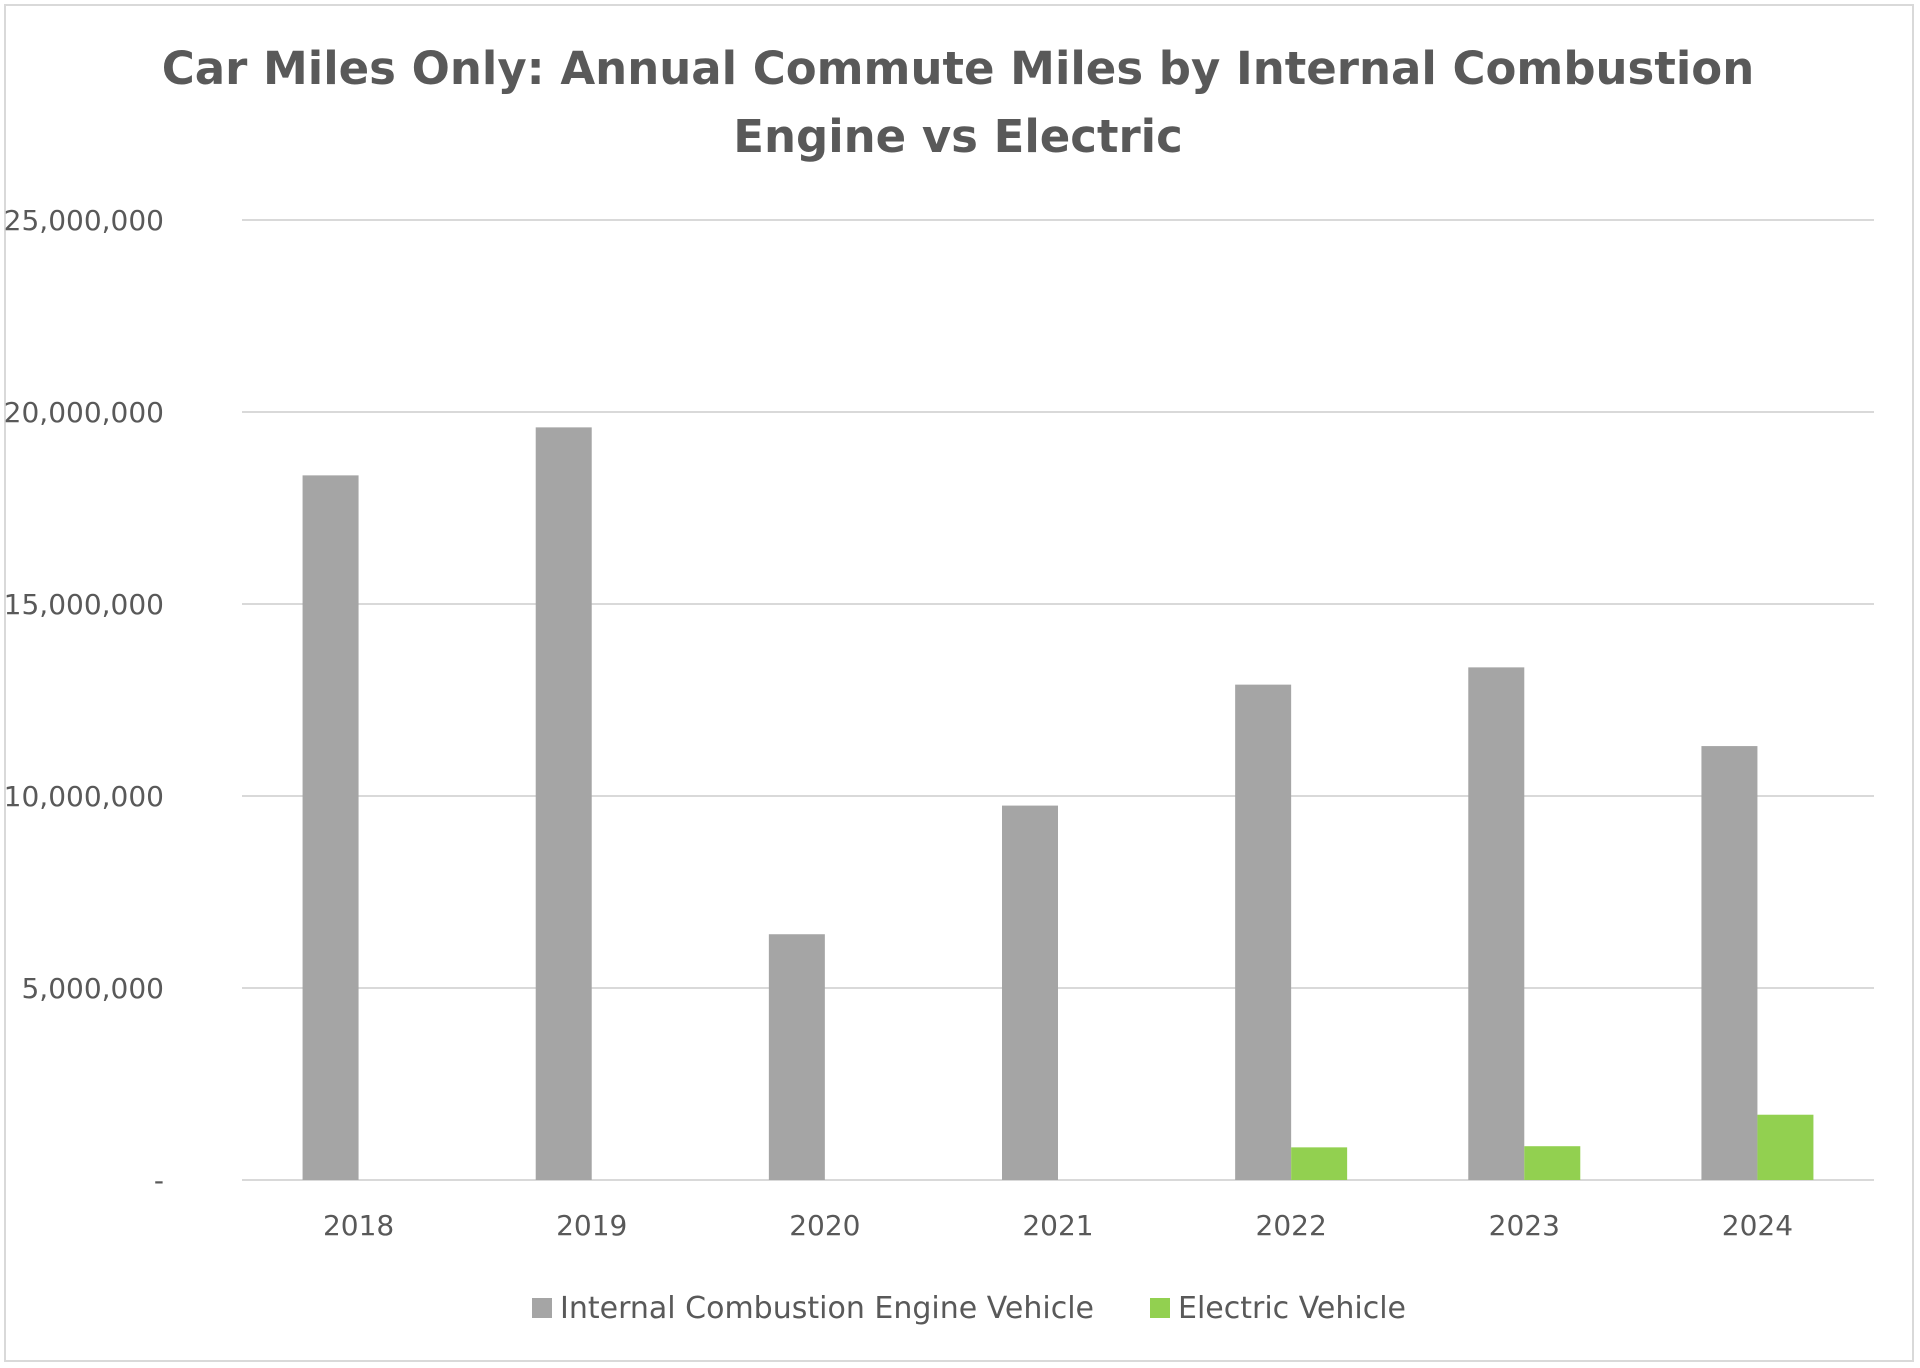  I want to click on x-tick-label-2021: 2021, so click(1057, 1225).